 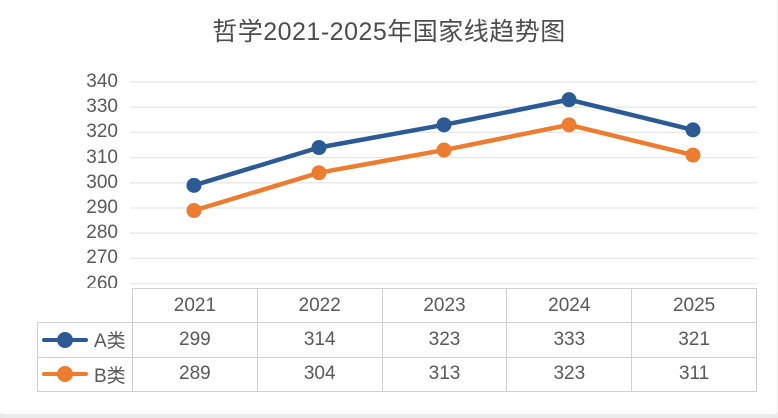 What do you see at coordinates (102, 81) in the screenshot?
I see `y-tick-label: 340` at bounding box center [102, 81].